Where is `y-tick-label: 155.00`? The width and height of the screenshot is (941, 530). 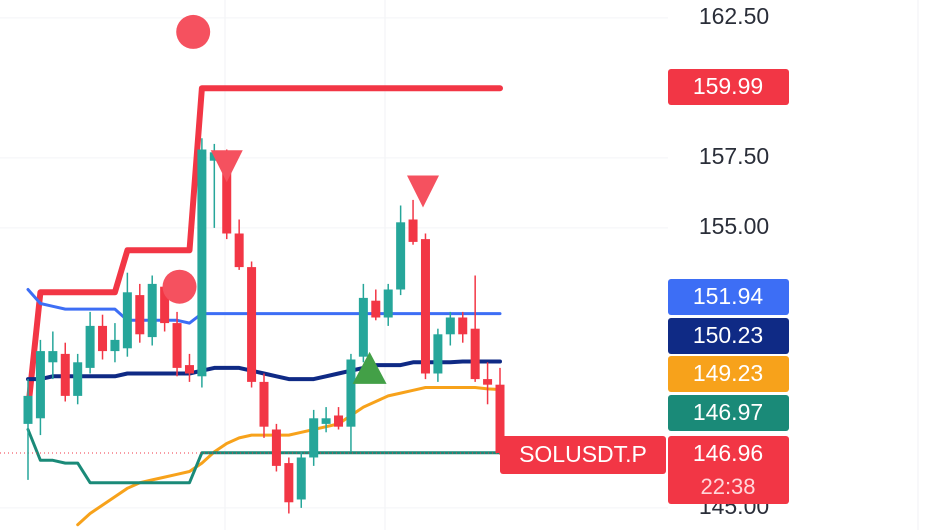 y-tick-label: 155.00 is located at coordinates (734, 226).